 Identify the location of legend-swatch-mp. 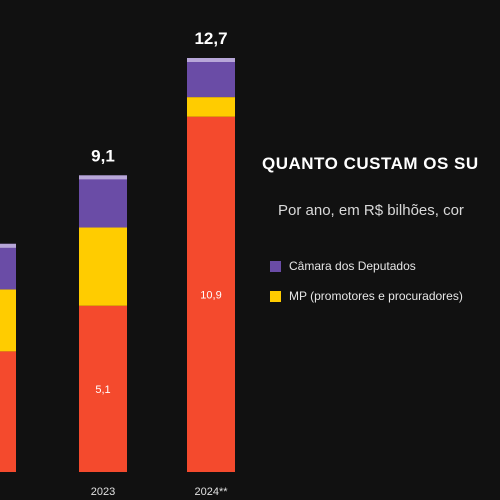
(275, 296).